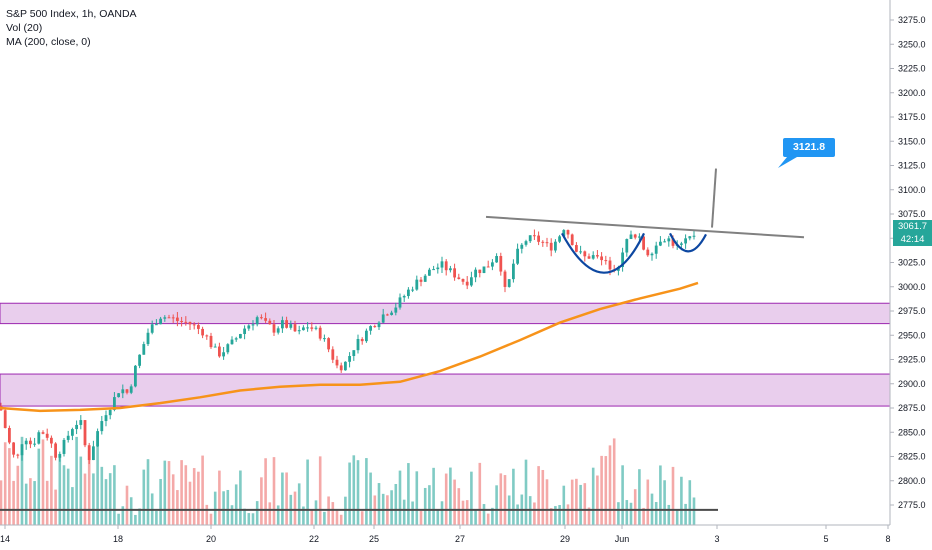 Image resolution: width=932 pixels, height=550 pixels. What do you see at coordinates (565, 539) in the screenshot?
I see `time-tick-label: 29` at bounding box center [565, 539].